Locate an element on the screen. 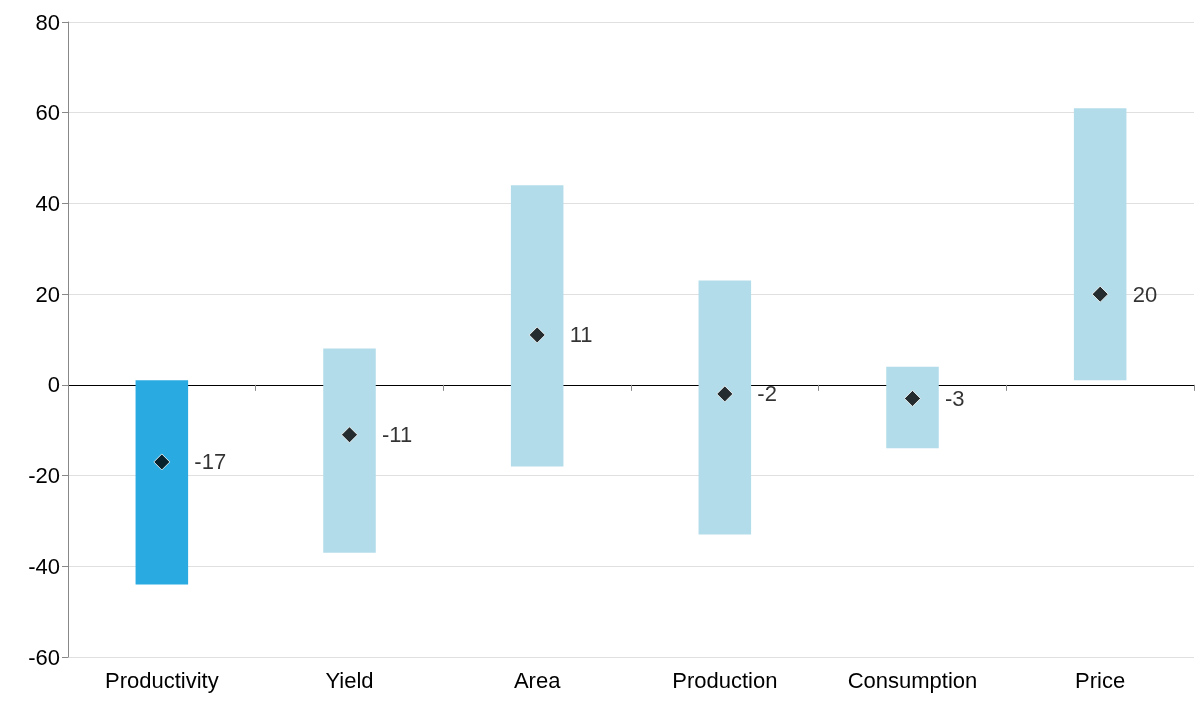  data-label: -3 is located at coordinates (955, 398).